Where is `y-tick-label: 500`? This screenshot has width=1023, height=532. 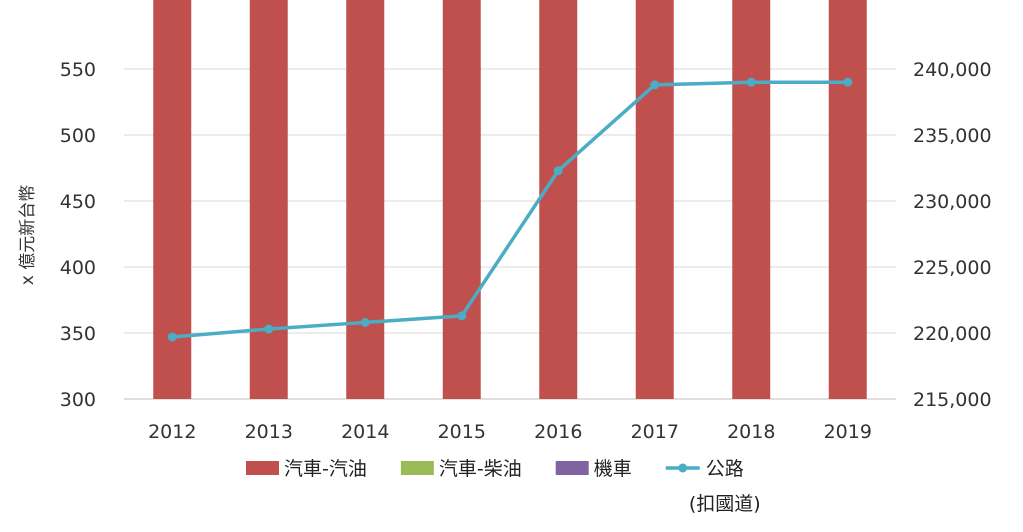
y-tick-label: 500 is located at coordinates (78, 136).